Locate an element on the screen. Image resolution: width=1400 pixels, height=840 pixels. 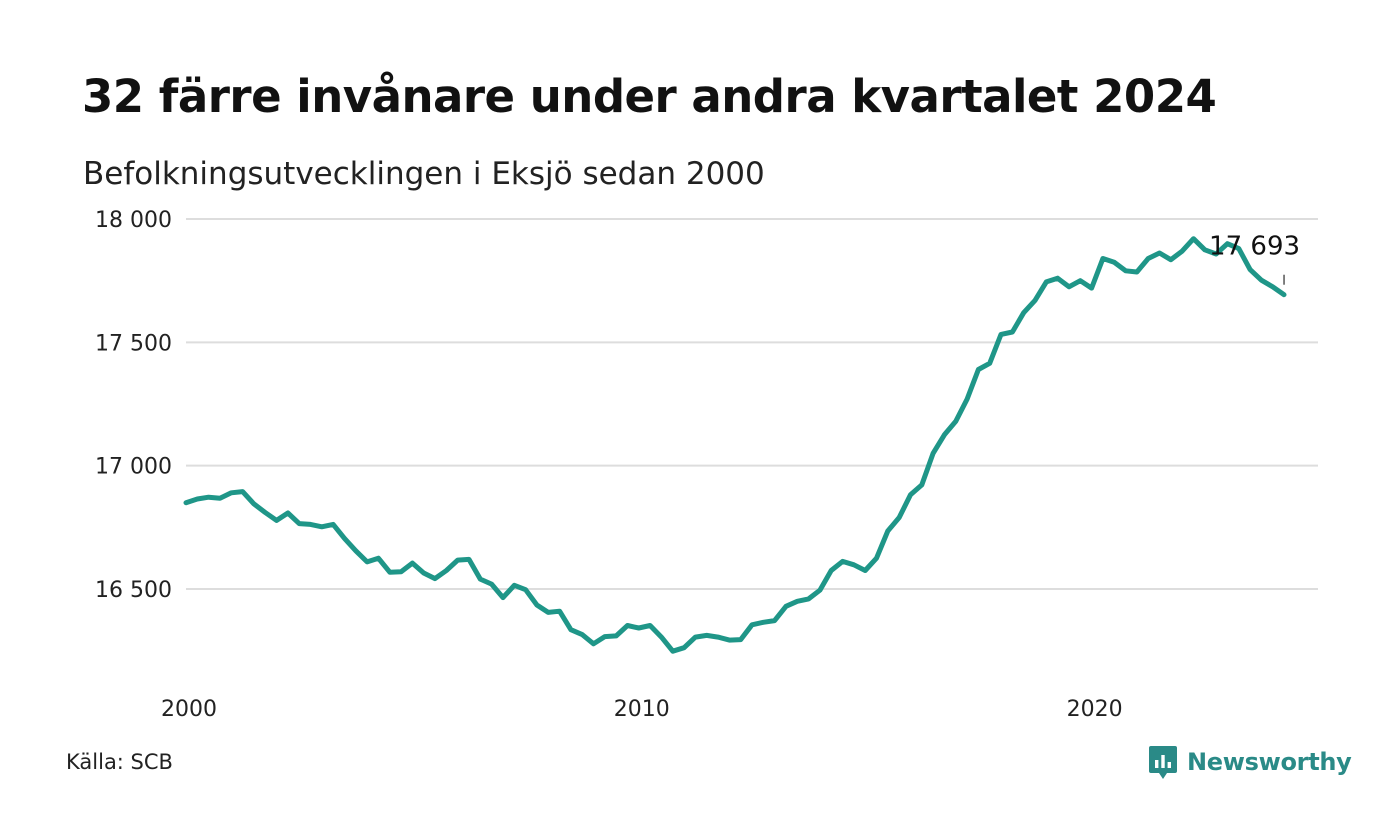
y-tick-label: 17 500 is located at coordinates (133, 343).